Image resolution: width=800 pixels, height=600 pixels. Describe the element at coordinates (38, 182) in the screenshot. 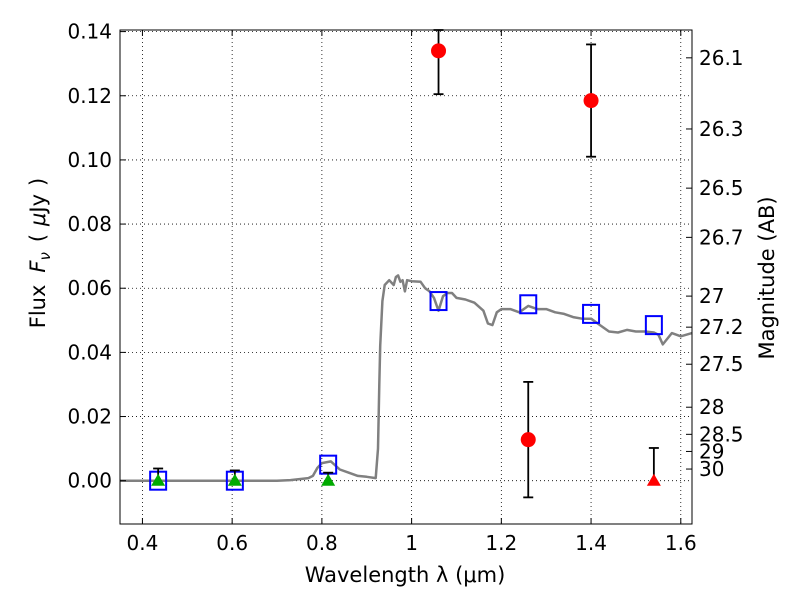

I see `y-axis-label-paren-close: )` at that location.